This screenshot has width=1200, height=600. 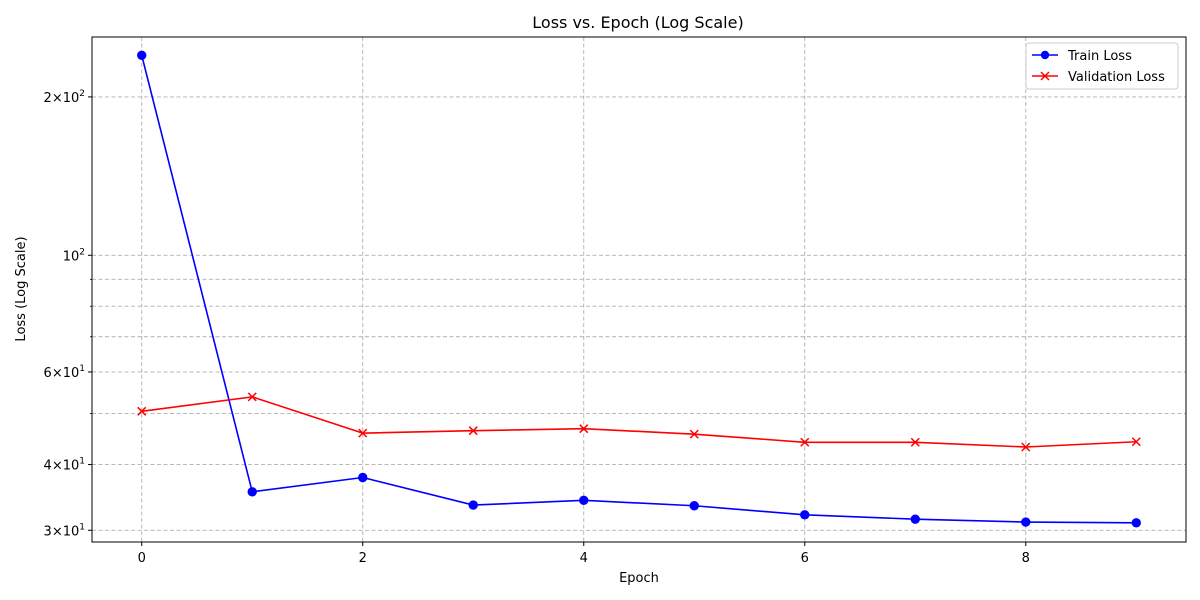 I want to click on chart-title: Loss vs. Epoch (Log Scale), so click(x=637, y=22).